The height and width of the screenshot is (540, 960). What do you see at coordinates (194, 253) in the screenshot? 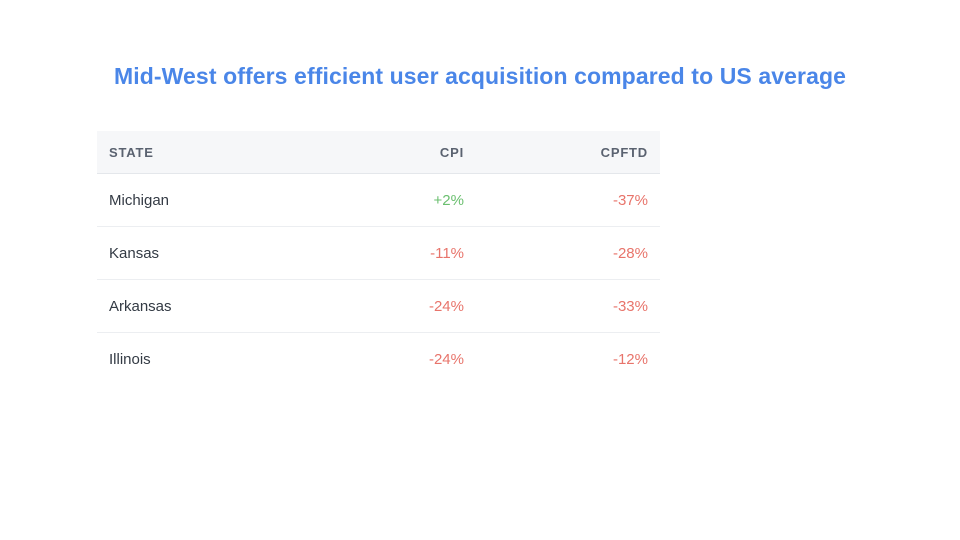
I see `state-cell: Kansas` at bounding box center [194, 253].